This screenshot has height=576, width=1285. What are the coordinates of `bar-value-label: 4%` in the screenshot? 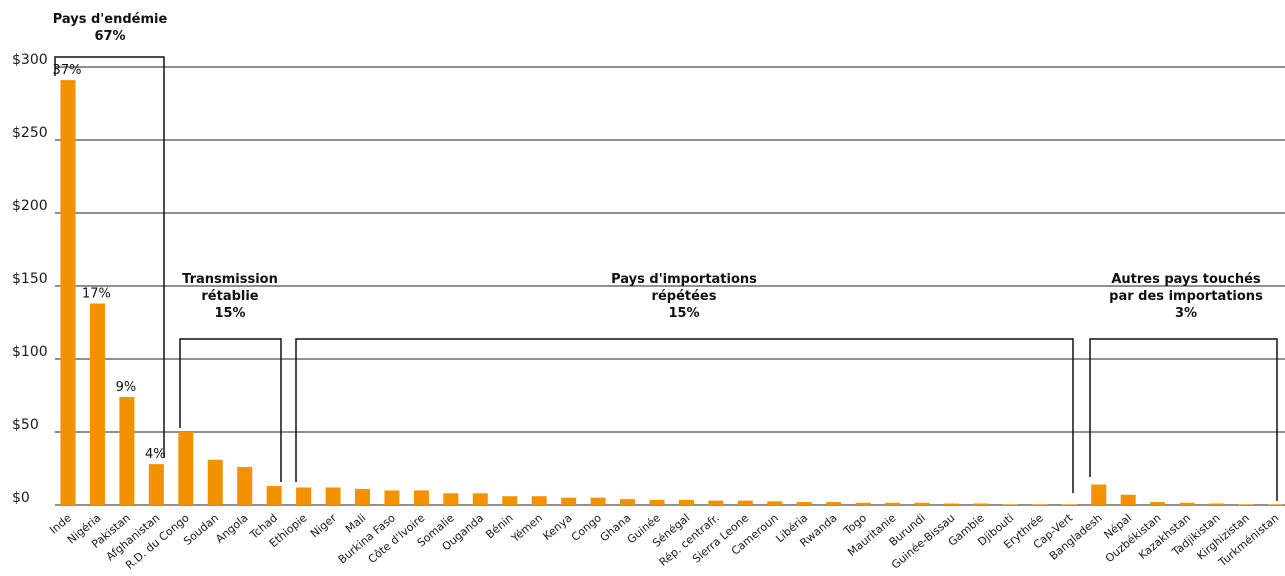 It's located at (155, 454).